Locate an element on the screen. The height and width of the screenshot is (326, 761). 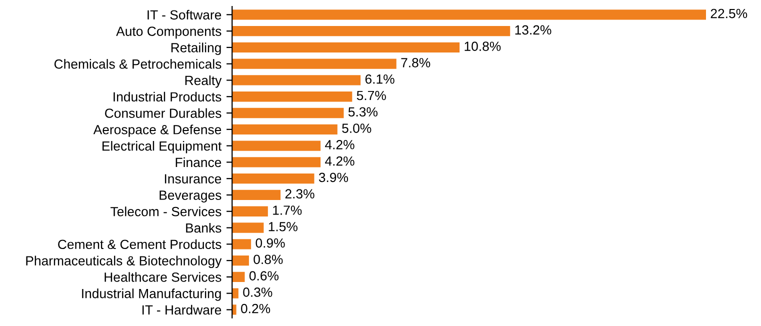
y-tick-label: Retailing is located at coordinates (196, 48).